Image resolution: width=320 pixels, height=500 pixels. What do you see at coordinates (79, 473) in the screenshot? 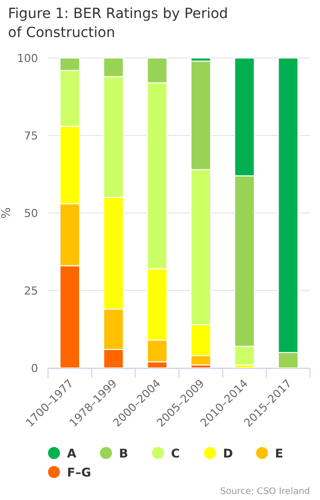
I see `legend-label: F–G` at bounding box center [79, 473].